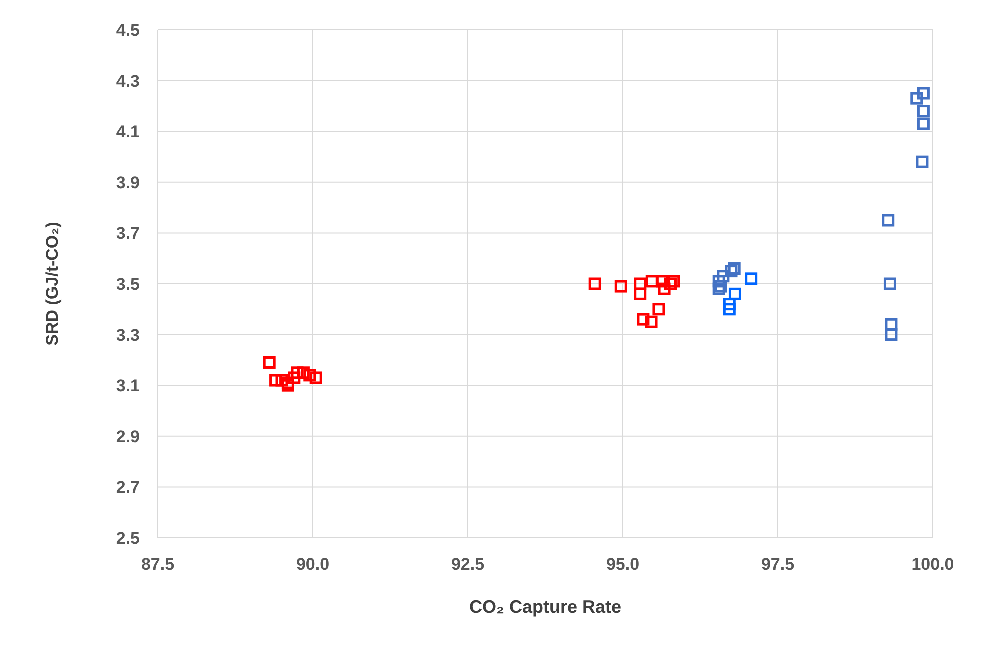  I want to click on y-tick-label: 3.5, so click(128, 284).